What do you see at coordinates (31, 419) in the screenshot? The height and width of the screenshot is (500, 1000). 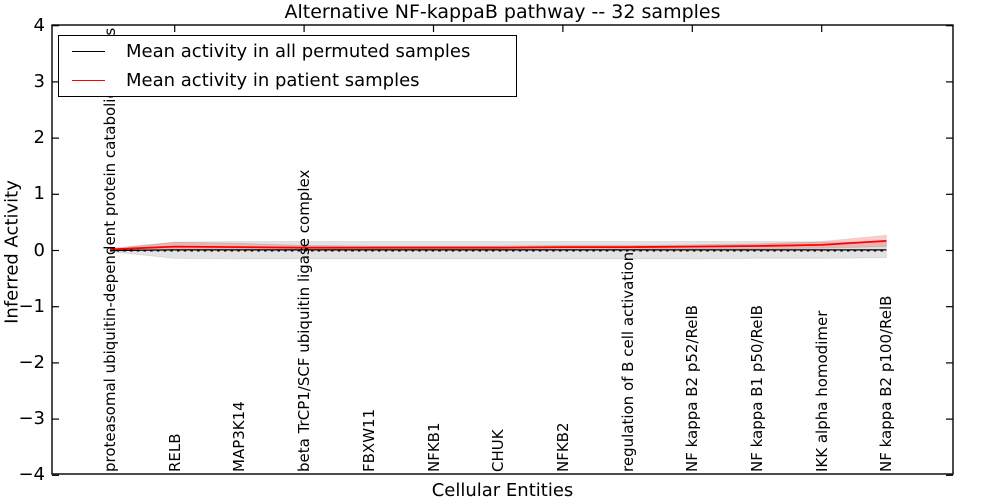 I see `y-tick-label: −3` at bounding box center [31, 419].